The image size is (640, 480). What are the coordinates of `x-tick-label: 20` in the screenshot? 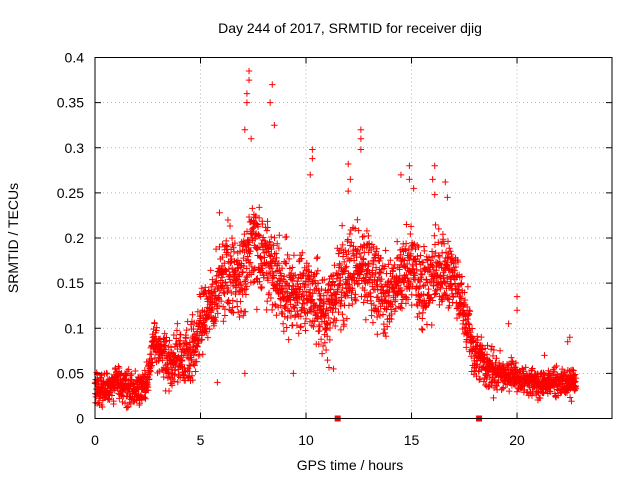 It's located at (517, 440).